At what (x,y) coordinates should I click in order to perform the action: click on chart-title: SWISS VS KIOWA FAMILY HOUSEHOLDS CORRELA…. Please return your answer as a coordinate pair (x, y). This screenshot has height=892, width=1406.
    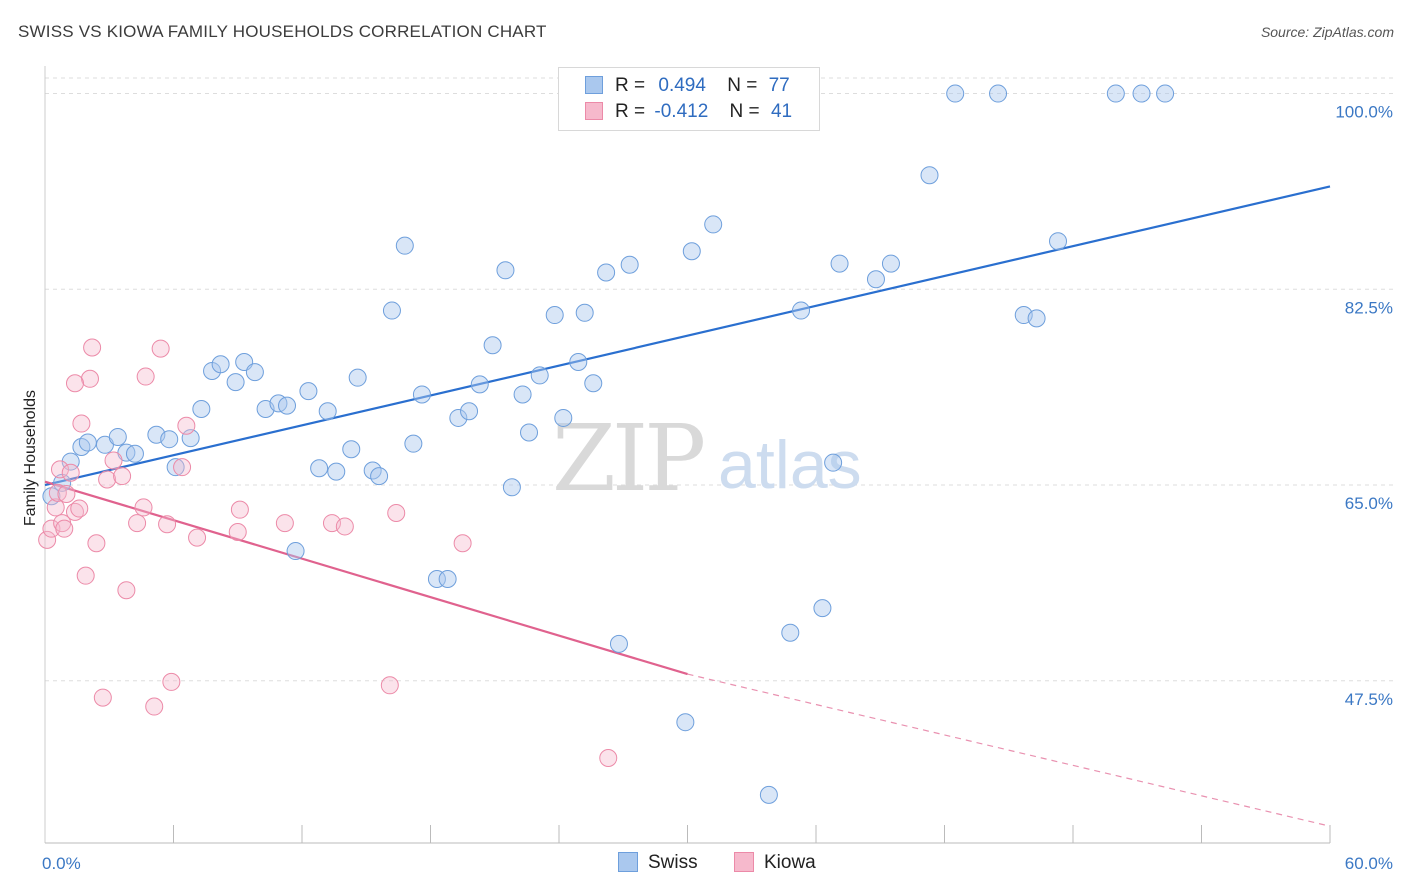
    Looking at the image, I should click on (282, 31).